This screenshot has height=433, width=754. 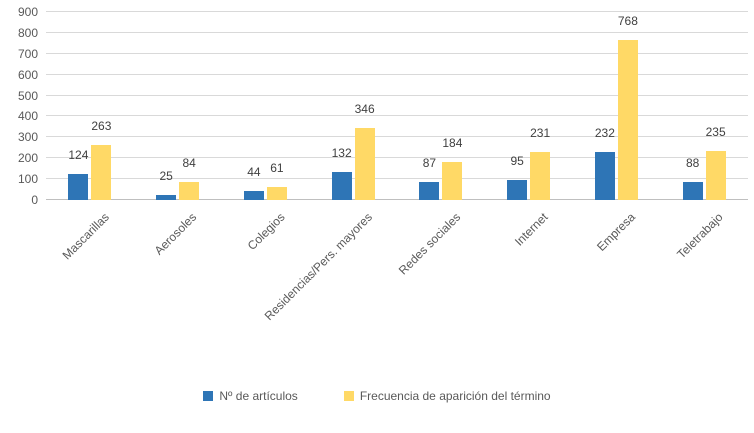 What do you see at coordinates (364, 163) in the screenshot?
I see `bar-series-1-residencias-pers-mayores` at bounding box center [364, 163].